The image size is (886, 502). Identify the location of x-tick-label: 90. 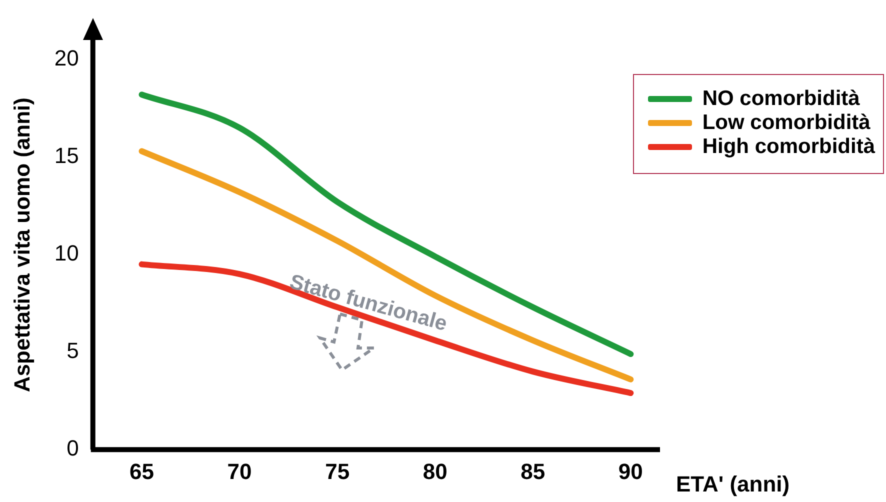
(630, 471).